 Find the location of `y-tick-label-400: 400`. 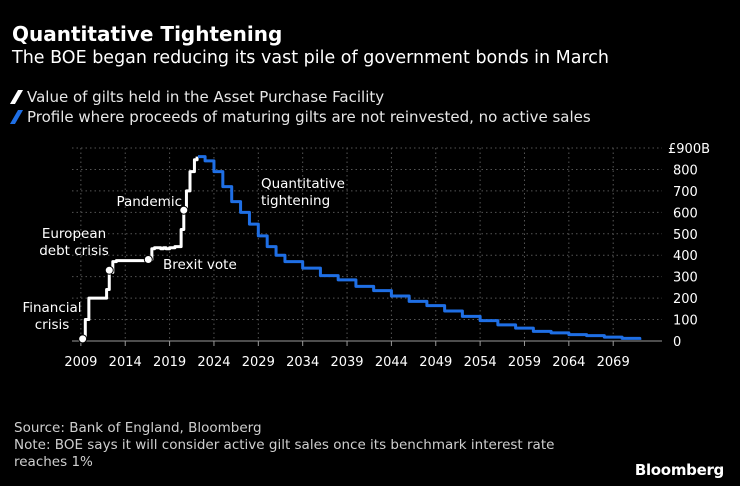

y-tick-label-400: 400 is located at coordinates (685, 256).